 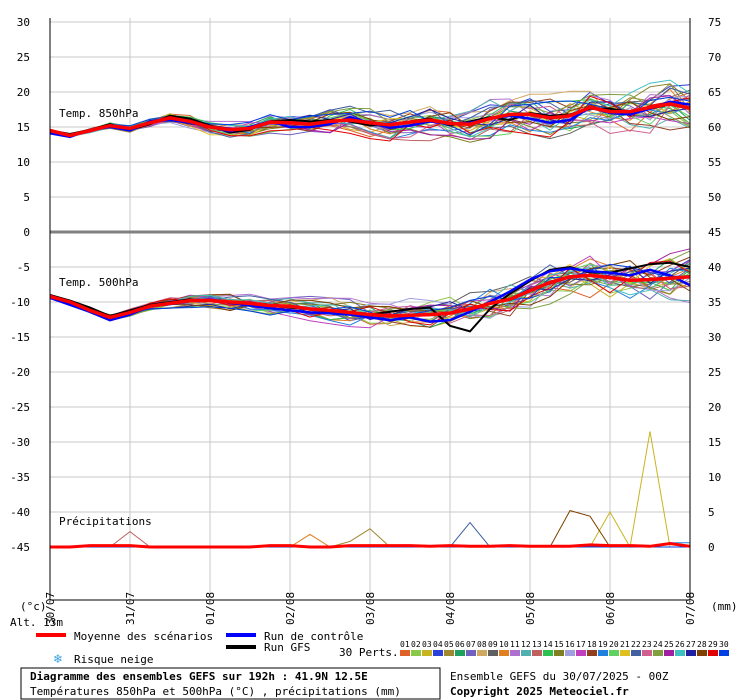 I want to click on y-left-tick-label: 0, so click(x=26, y=232).